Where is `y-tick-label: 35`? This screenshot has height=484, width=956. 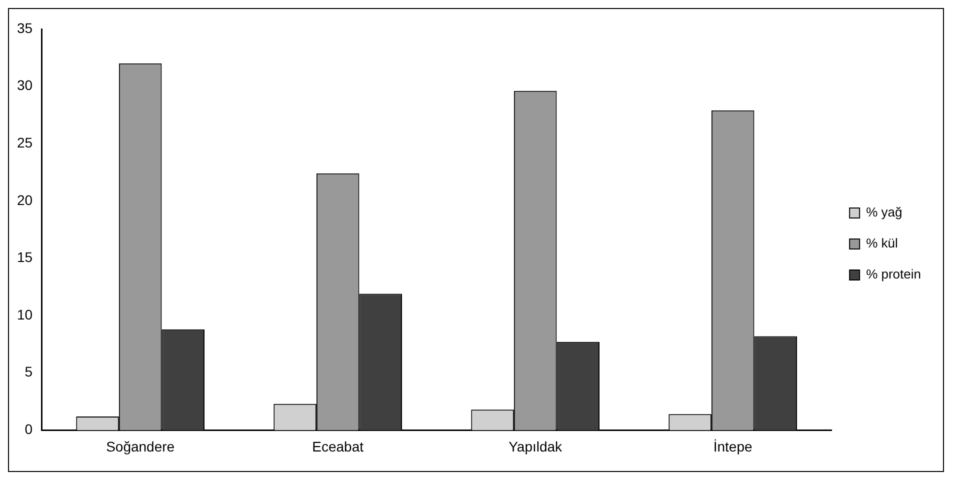
y-tick-label: 35 is located at coordinates (24, 28).